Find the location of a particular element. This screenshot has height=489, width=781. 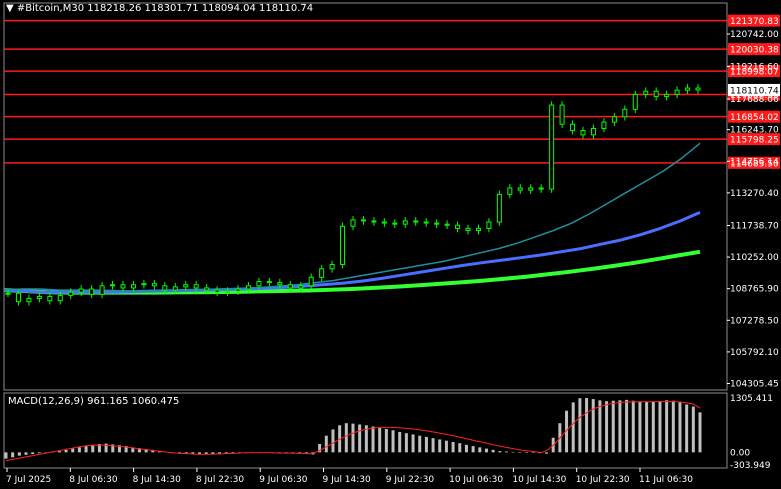

time-tick-label: 11 Jul 06:30 is located at coordinates (666, 480).